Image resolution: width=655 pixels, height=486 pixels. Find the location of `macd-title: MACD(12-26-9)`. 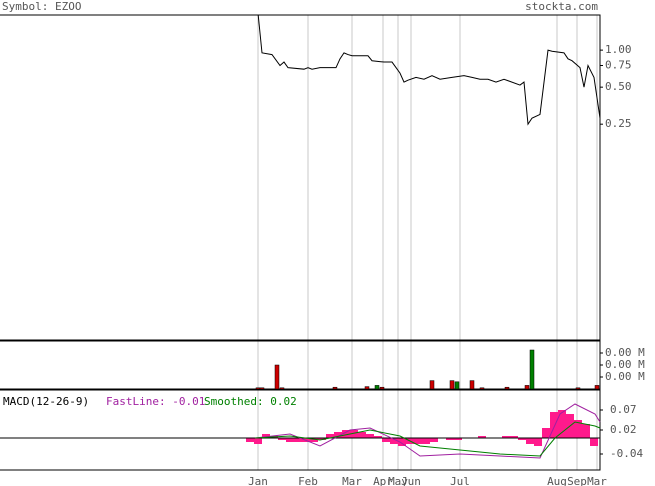

macd-title: MACD(12-26-9) is located at coordinates (46, 401).